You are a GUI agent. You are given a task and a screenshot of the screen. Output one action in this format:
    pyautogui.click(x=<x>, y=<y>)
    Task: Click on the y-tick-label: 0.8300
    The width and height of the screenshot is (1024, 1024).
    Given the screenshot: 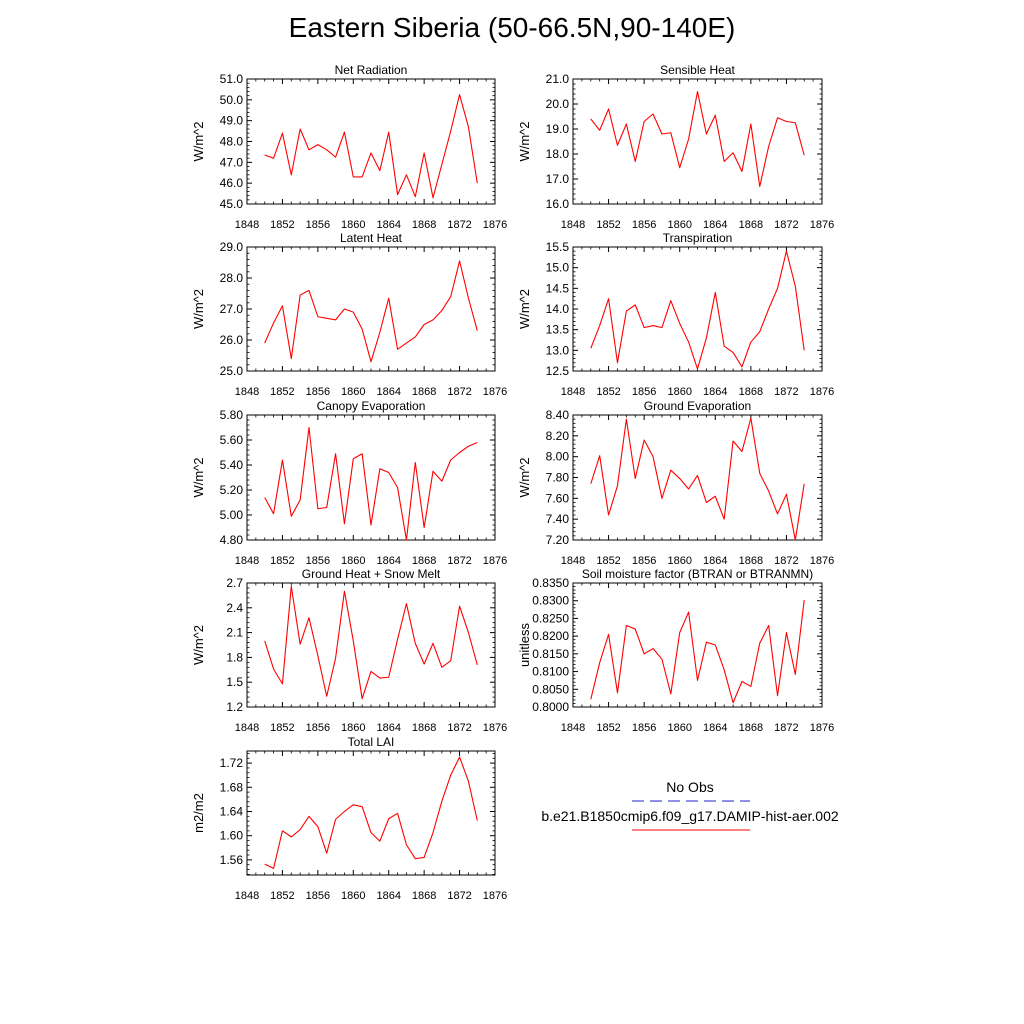 What is the action you would take?
    pyautogui.click(x=550, y=601)
    